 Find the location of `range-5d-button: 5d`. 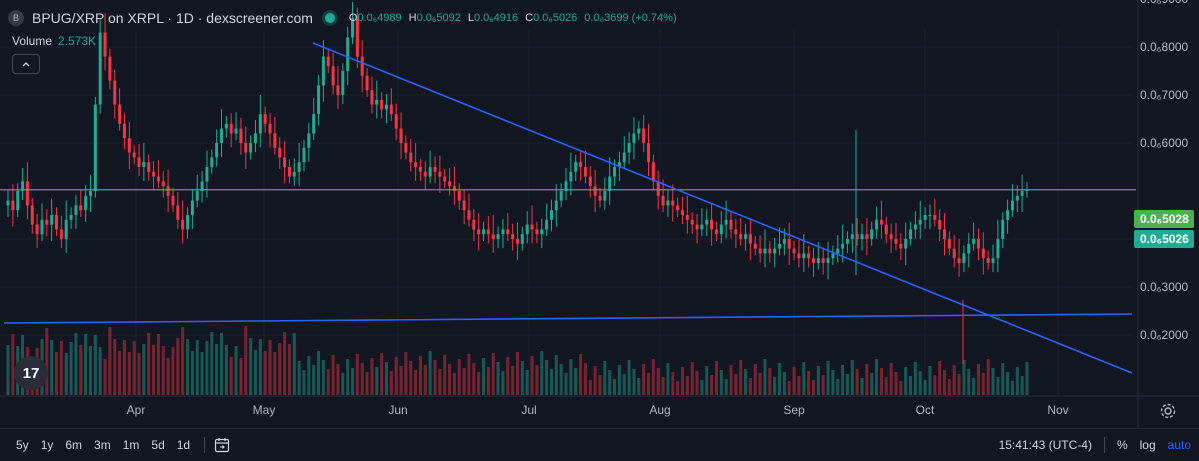

range-5d-button: 5d is located at coordinates (158, 445).